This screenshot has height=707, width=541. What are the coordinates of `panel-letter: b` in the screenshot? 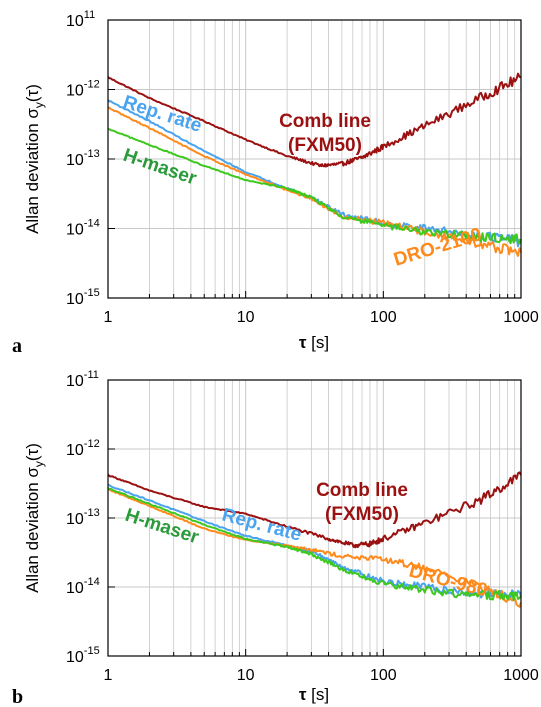 It's located at (17, 696).